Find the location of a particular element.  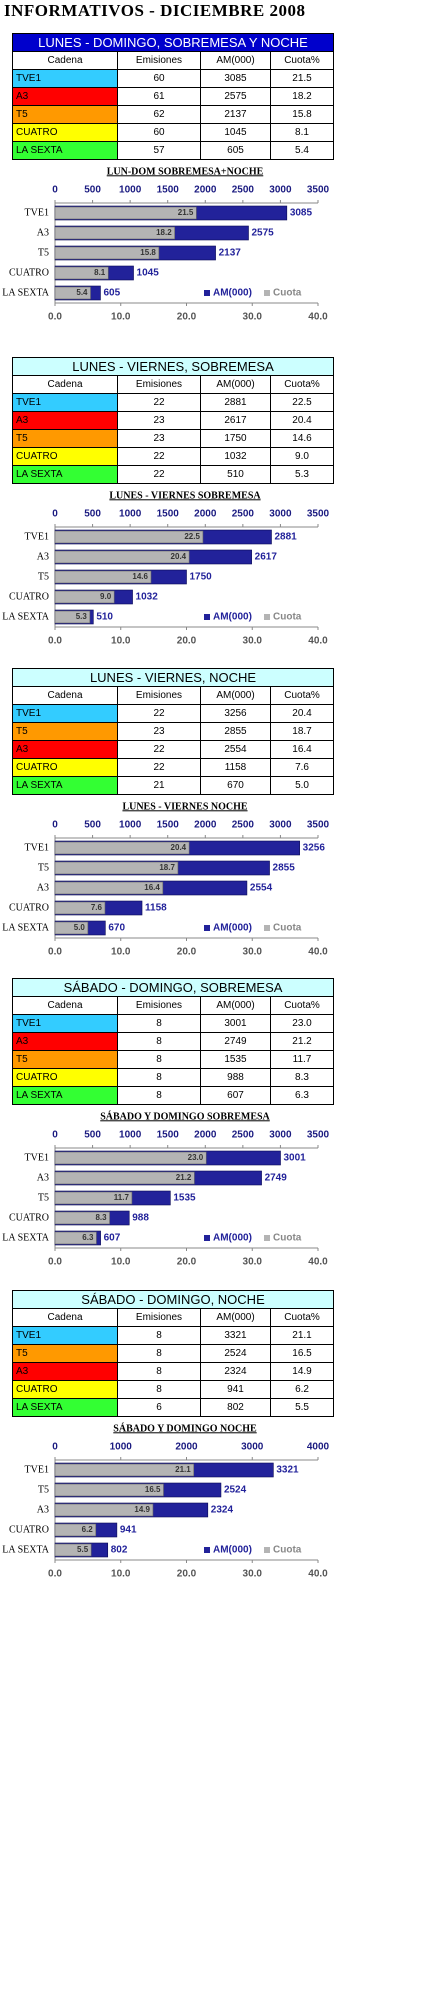

header-row: Cadena Emisiones AM(000) Cuota% is located at coordinates (173, 60).